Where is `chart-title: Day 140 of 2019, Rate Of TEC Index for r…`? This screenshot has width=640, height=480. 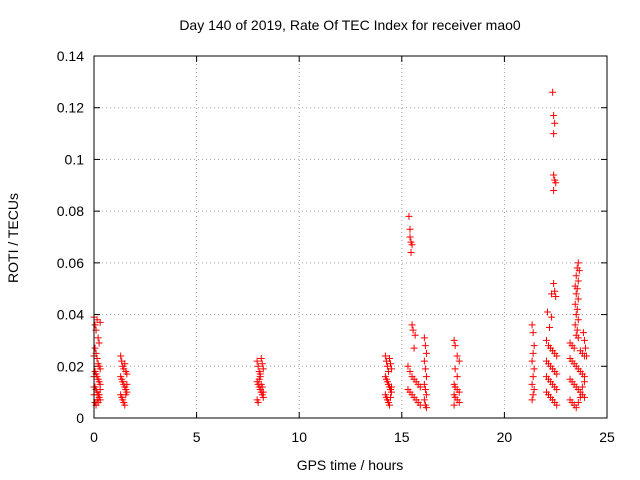 chart-title: Day 140 of 2019, Rate Of TEC Index for r… is located at coordinates (350, 25).